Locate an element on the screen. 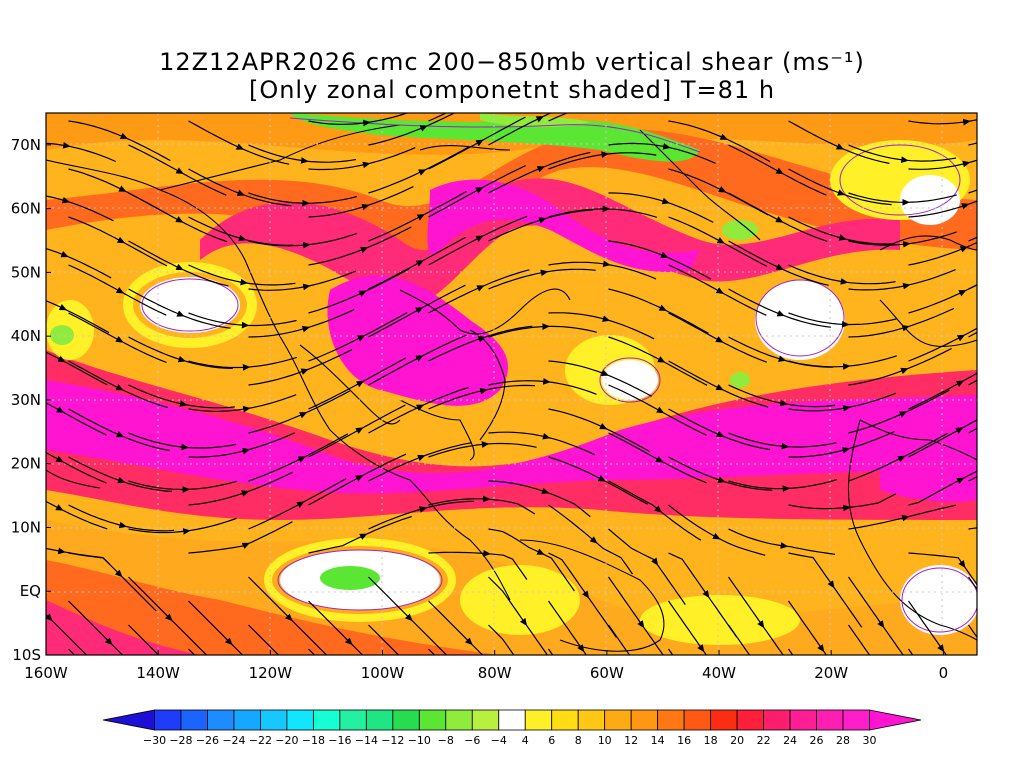  lat-label: 30N is located at coordinates (26, 400).